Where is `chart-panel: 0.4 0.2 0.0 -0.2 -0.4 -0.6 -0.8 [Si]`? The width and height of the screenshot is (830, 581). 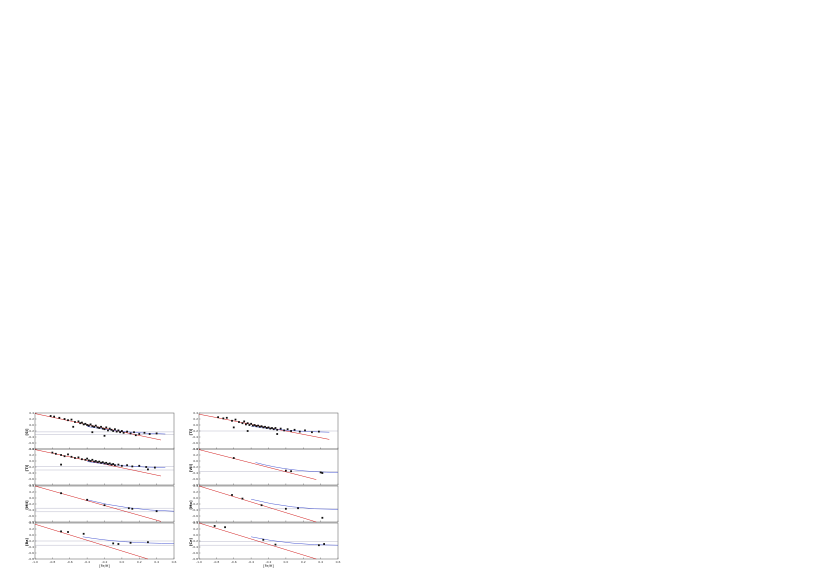 chart-panel: 0.4 0.2 0.0 -0.2 -0.4 -0.6 -0.8 [Si] is located at coordinates (100, 431).